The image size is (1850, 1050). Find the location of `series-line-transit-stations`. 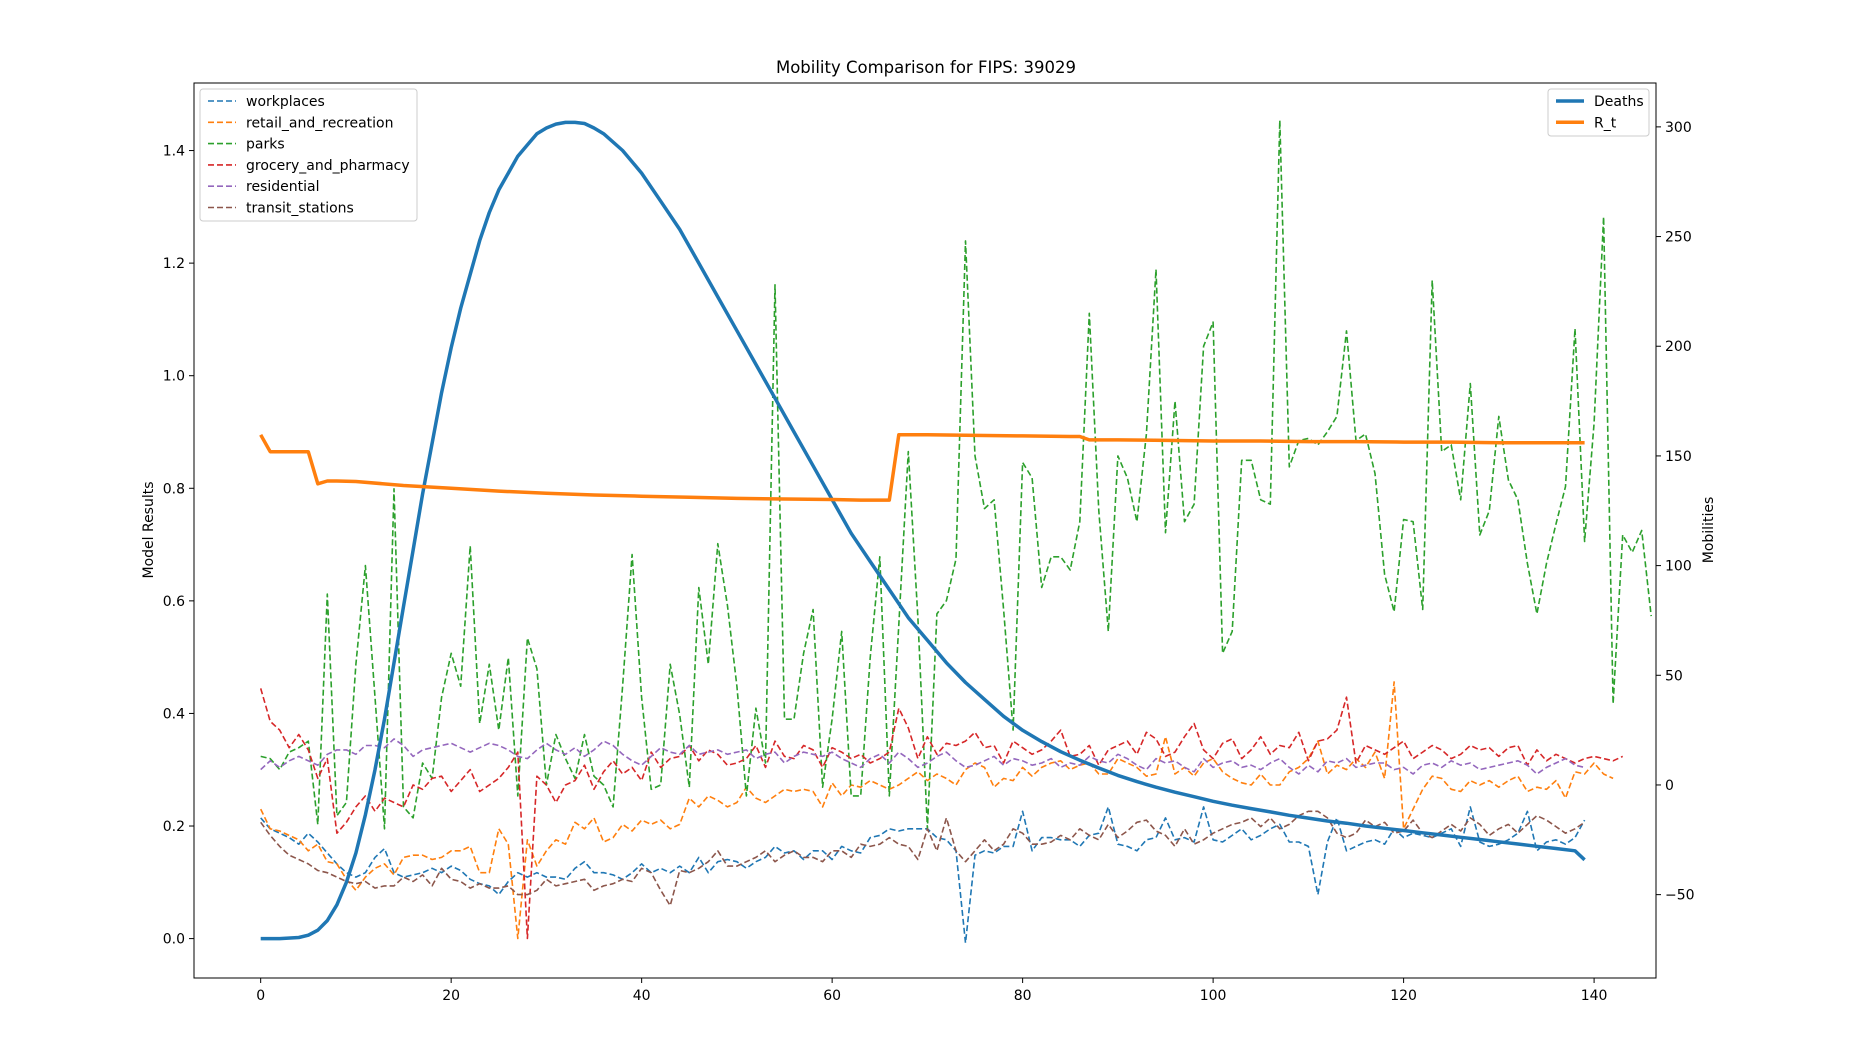

series-line-transit-stations is located at coordinates (923, 858).